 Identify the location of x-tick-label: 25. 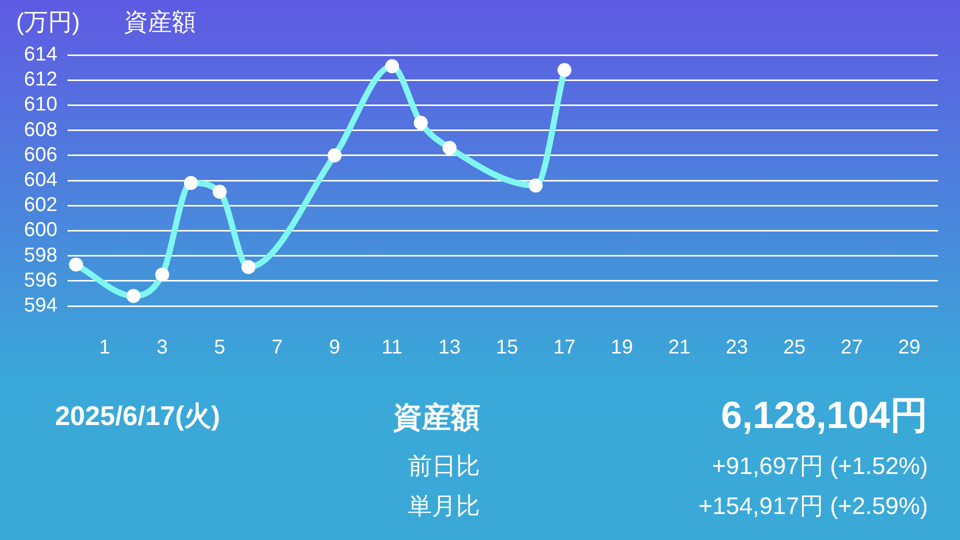
(794, 347).